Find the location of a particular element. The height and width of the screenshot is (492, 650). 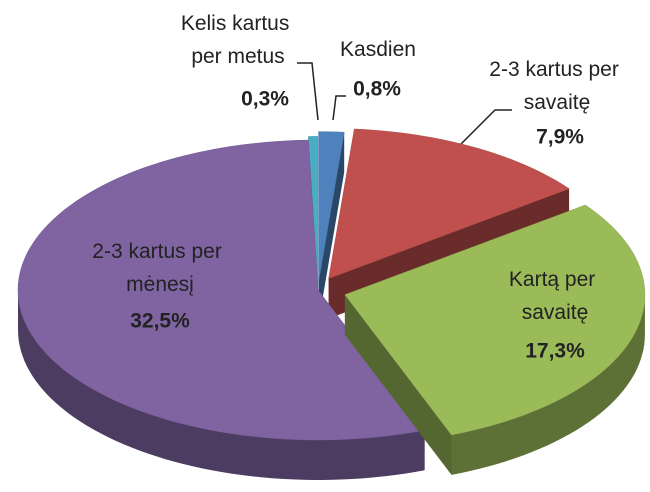

value-label: 32,5% is located at coordinates (160, 321).